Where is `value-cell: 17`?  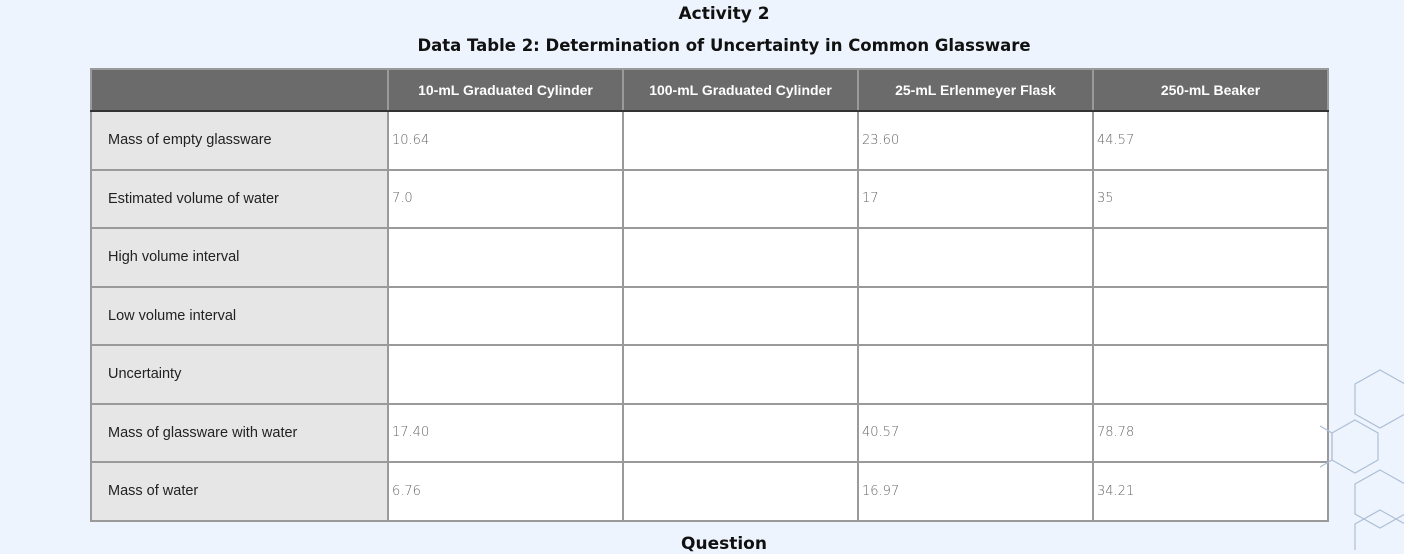
value-cell: 17 is located at coordinates (975, 198).